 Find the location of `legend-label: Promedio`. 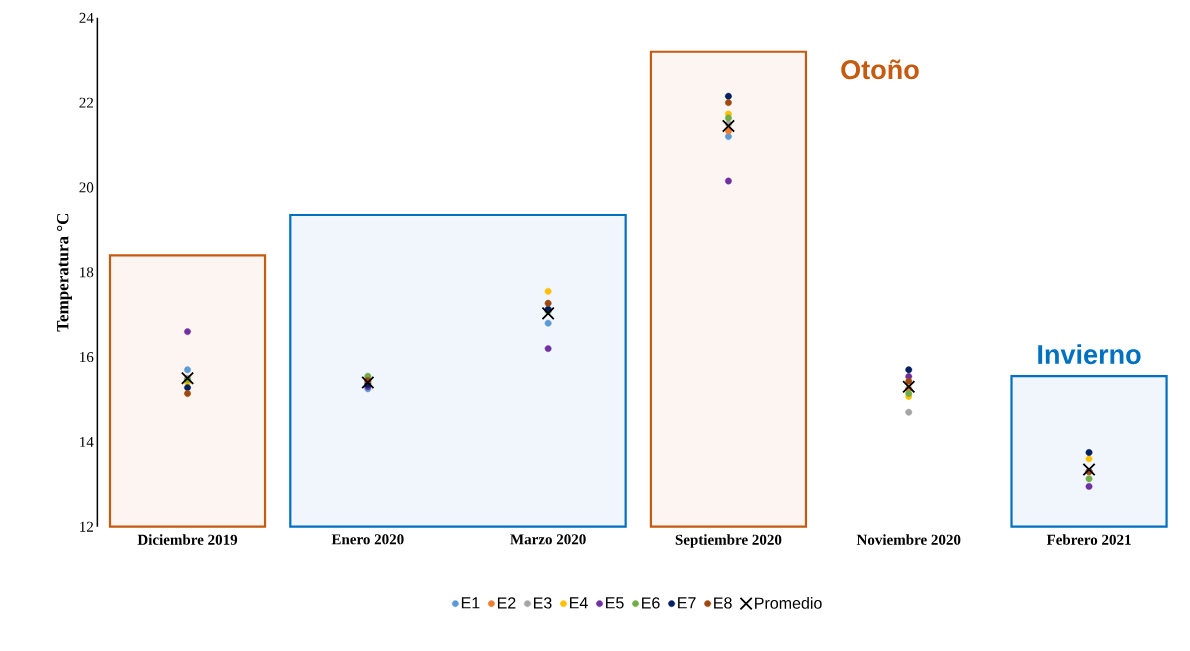

legend-label: Promedio is located at coordinates (788, 602).